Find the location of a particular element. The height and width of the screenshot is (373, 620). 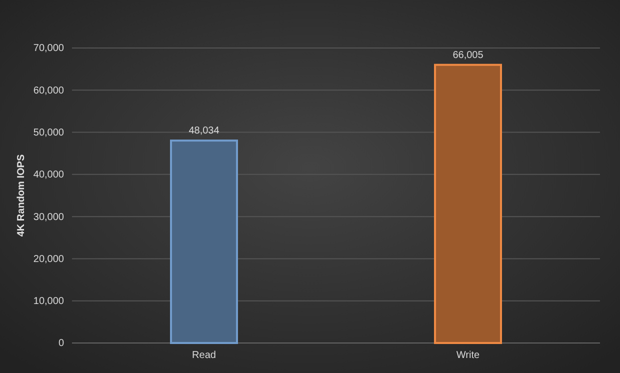

x-tick-label: Write is located at coordinates (468, 356).